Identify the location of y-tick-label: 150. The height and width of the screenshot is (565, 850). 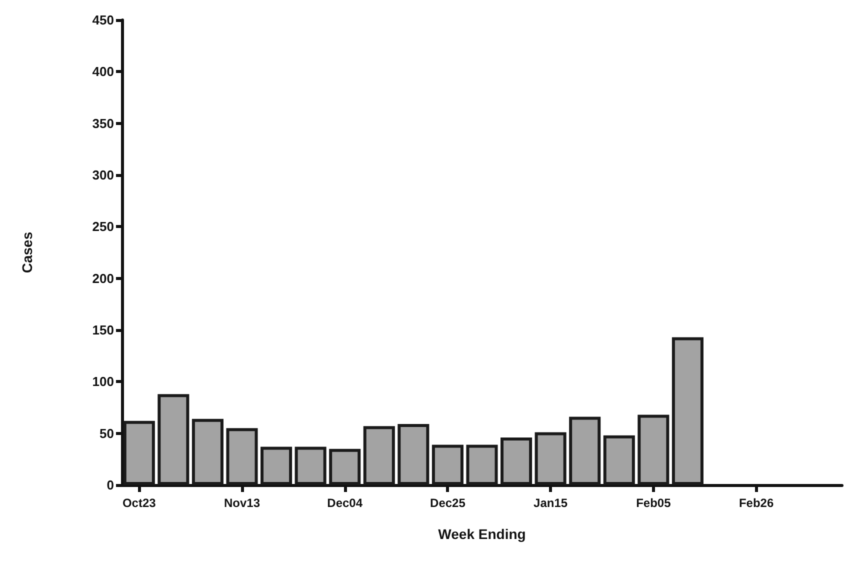
(103, 330).